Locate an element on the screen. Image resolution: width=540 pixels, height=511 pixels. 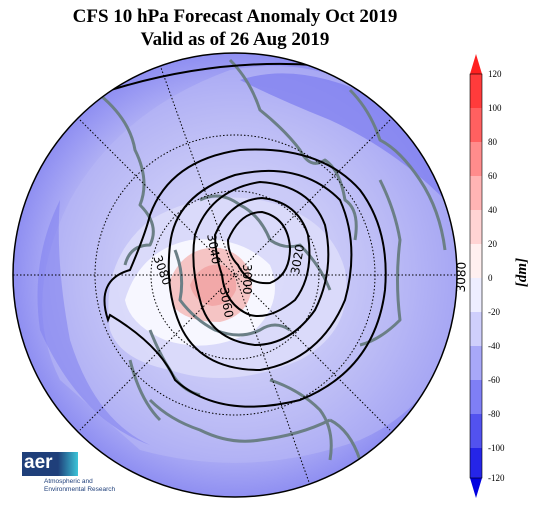
logo-text: Atmospheric and Environmental Research is located at coordinates (79, 486).